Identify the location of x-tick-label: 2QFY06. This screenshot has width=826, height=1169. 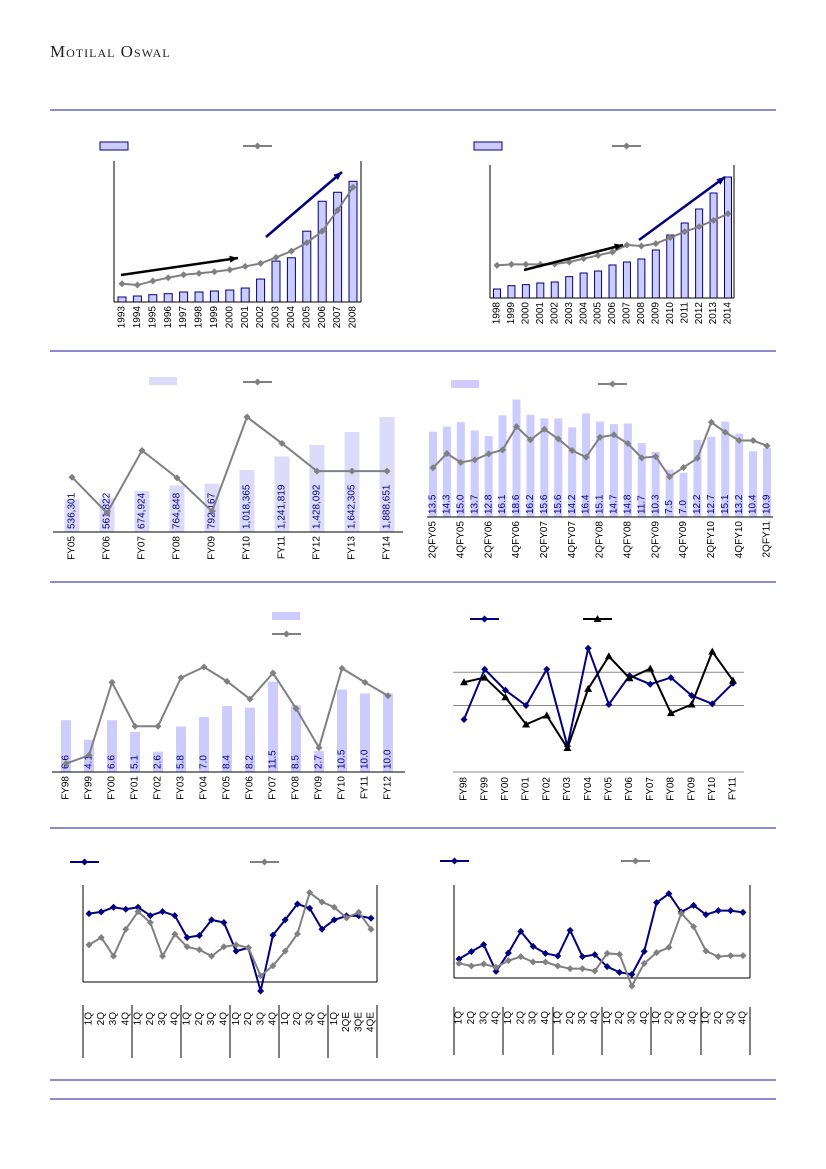
(488, 540).